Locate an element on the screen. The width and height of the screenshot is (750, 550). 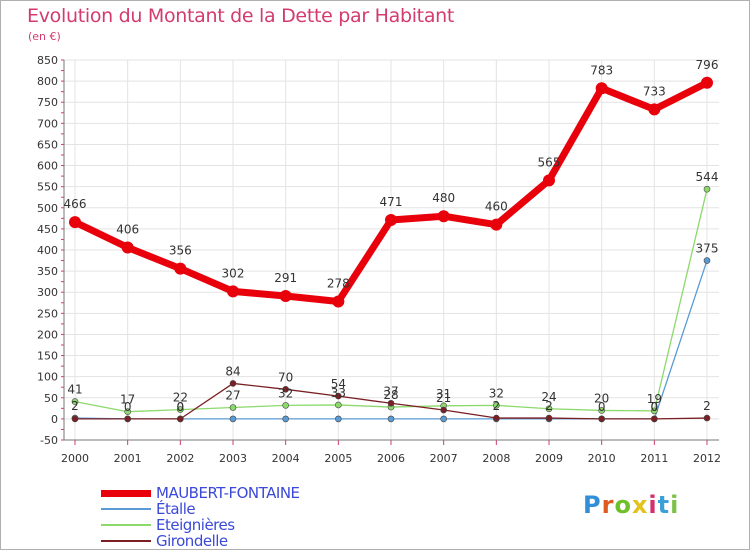
x-tick-label: 2001 is located at coordinates (128, 458).